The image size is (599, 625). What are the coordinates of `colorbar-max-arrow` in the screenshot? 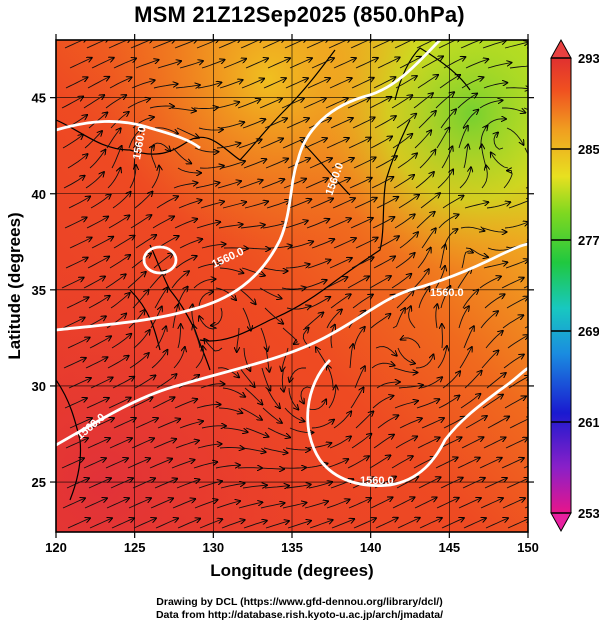 It's located at (561, 48).